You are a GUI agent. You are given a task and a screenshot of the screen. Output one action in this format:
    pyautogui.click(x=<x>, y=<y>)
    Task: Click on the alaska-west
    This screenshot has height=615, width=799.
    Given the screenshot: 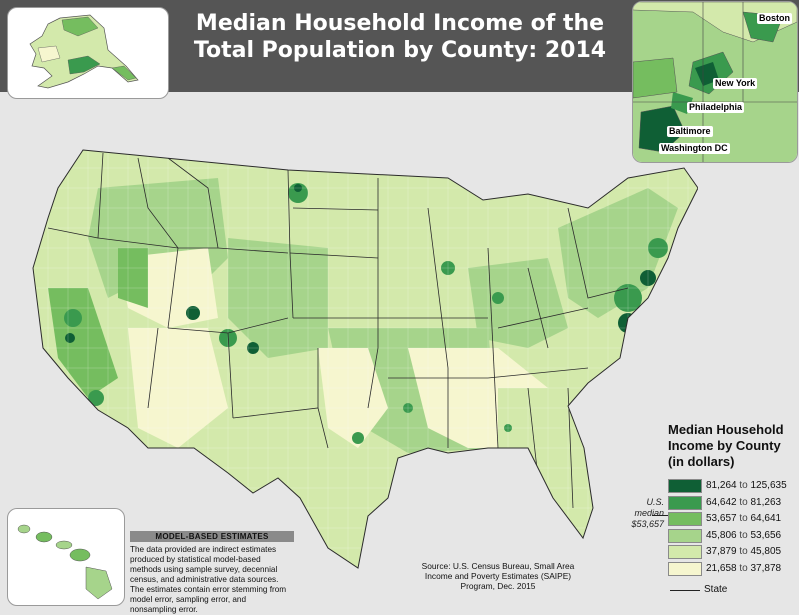 What is the action you would take?
    pyautogui.click(x=49, y=54)
    